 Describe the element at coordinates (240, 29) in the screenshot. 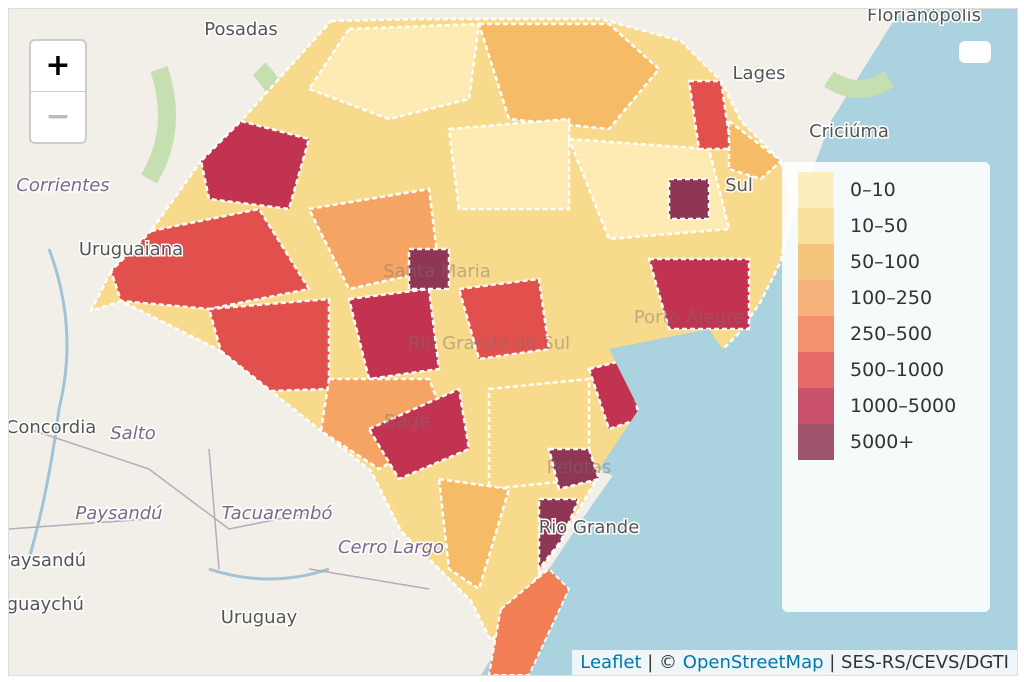

I see `place-label: Posadas` at that location.